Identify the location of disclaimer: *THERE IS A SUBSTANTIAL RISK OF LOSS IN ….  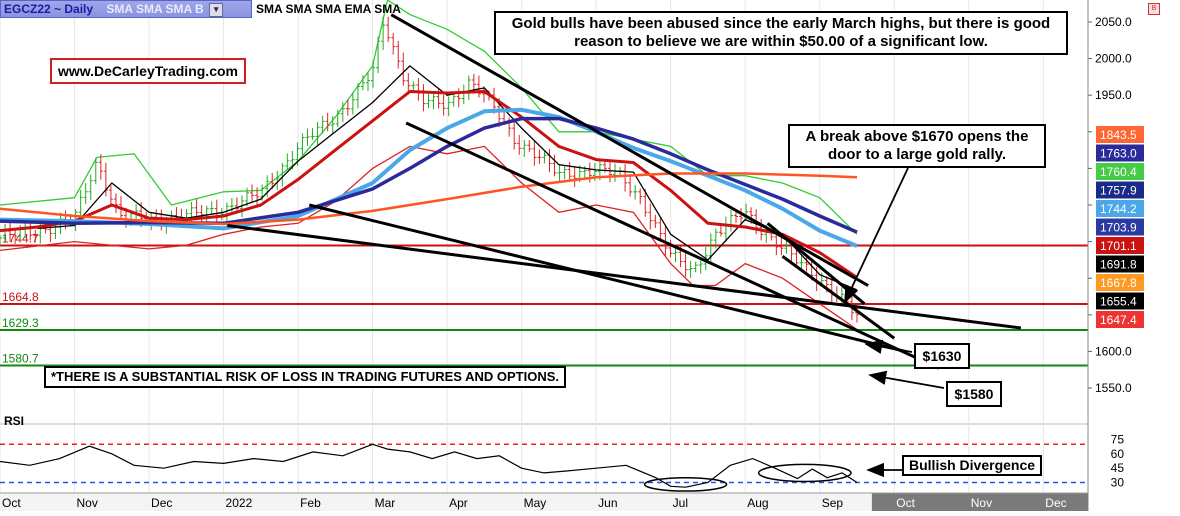
(305, 377).